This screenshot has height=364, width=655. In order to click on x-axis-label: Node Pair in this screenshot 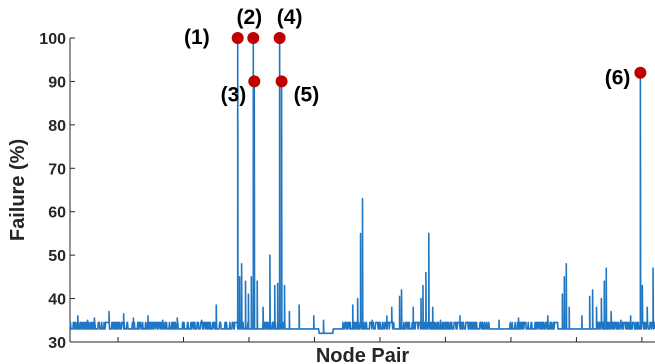, I will do `click(363, 354)`.